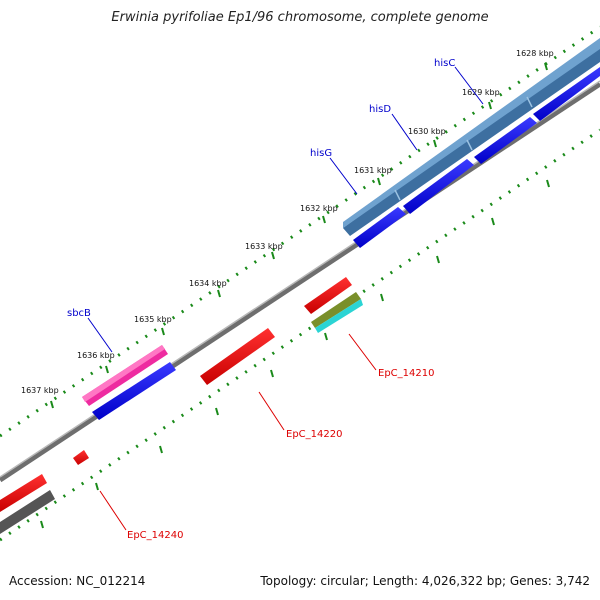  I want to click on ruler-label: 1636 kbp, so click(96, 355).